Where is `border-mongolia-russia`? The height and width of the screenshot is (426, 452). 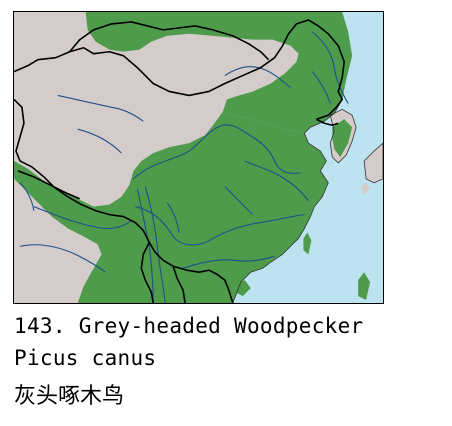
border-mongolia-russia is located at coordinates (169, 41).